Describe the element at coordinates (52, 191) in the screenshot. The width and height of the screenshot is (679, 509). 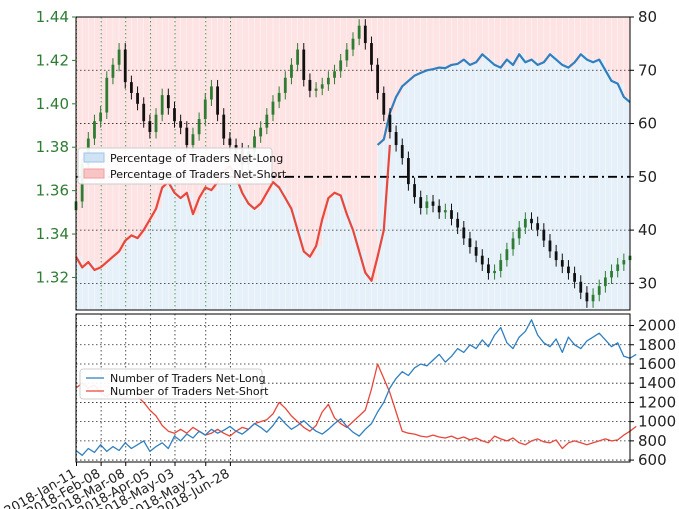
I see `price-tick-label: 1.36` at that location.